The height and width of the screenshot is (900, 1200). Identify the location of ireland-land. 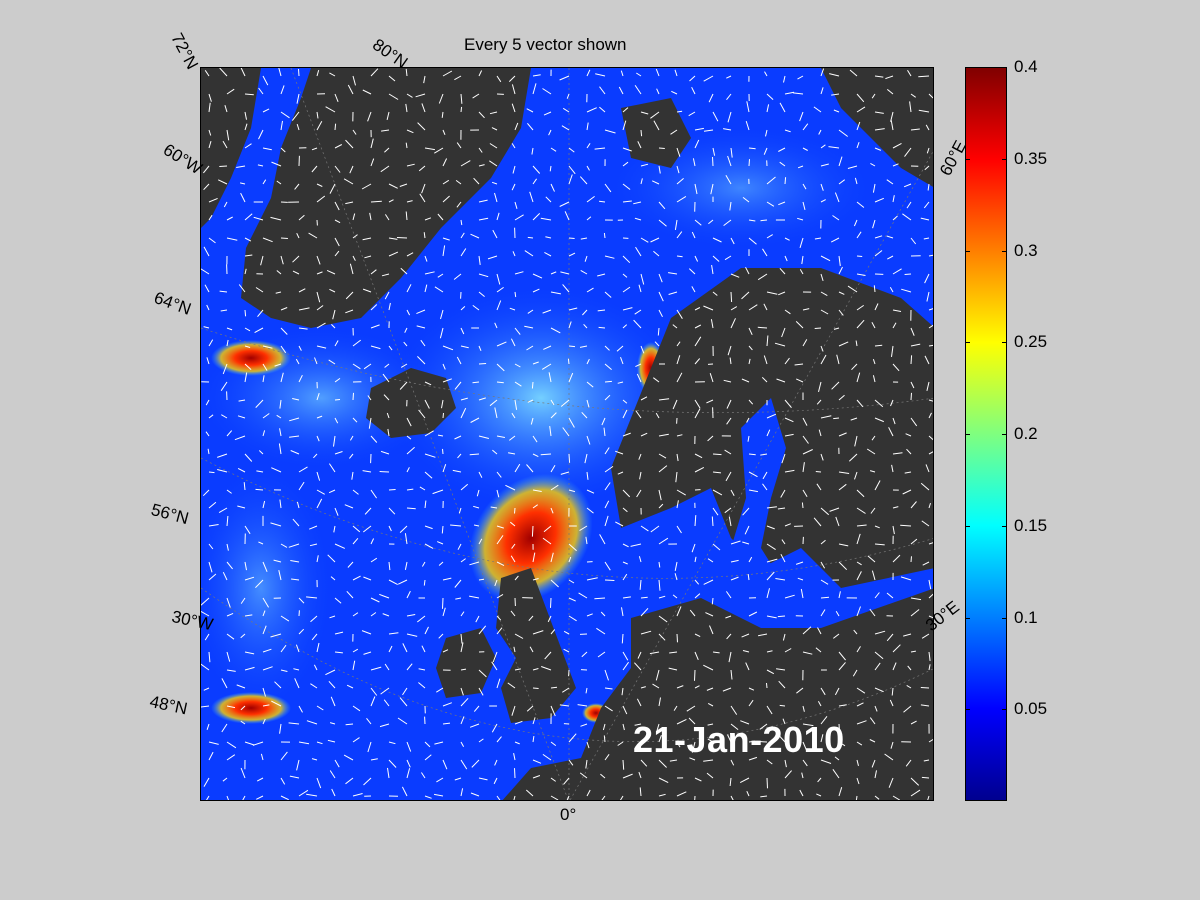
(466, 663).